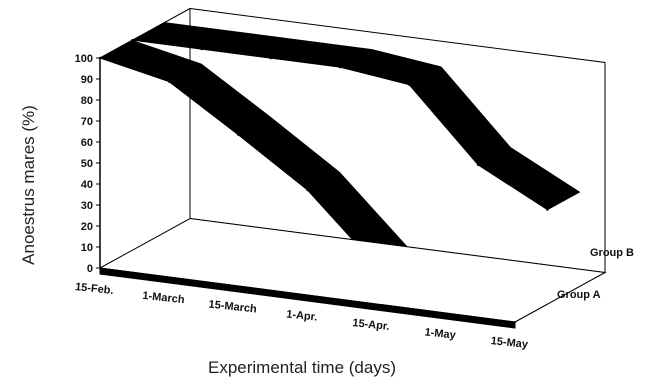 The width and height of the screenshot is (650, 379). What do you see at coordinates (90, 269) in the screenshot?
I see `y-tick-label-0: 0` at bounding box center [90, 269].